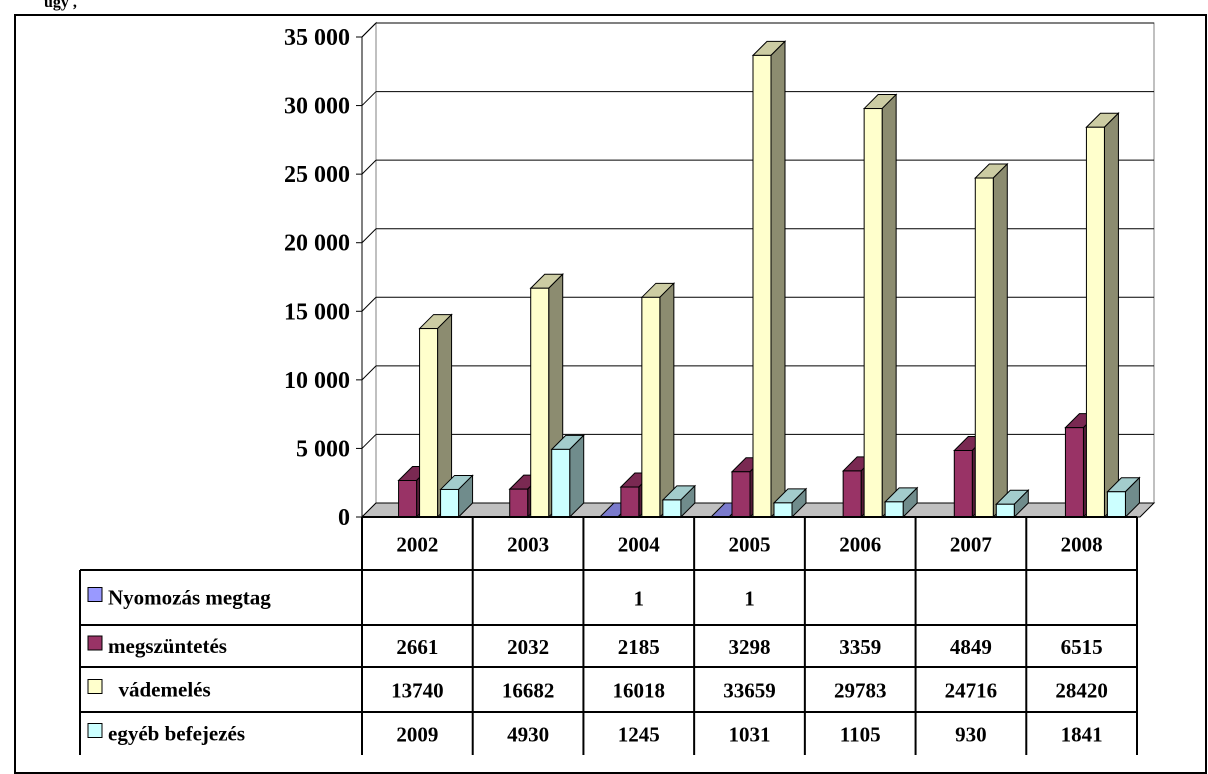 The image size is (1208, 774). What do you see at coordinates (971, 545) in the screenshot?
I see `x-tick-label: 2007` at bounding box center [971, 545].